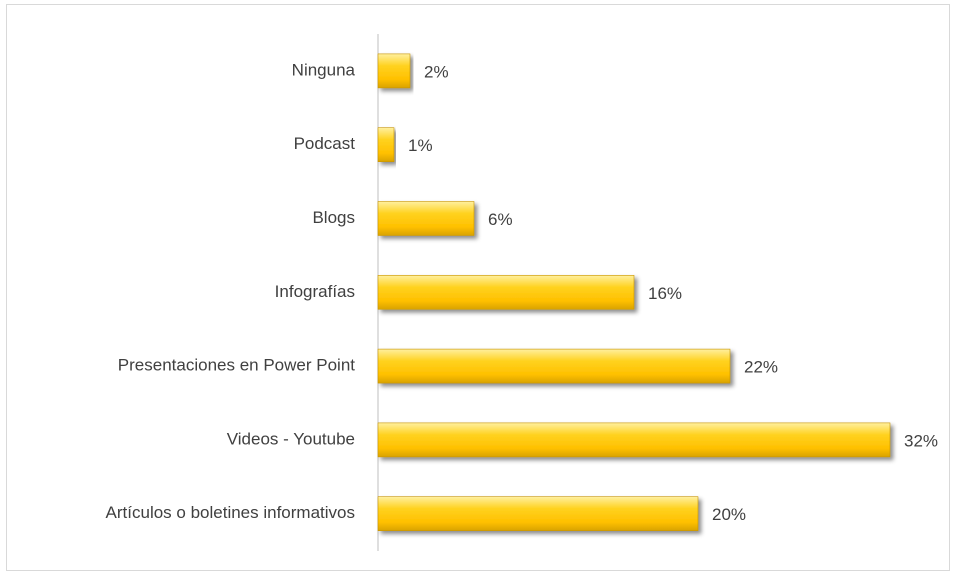 This screenshot has width=956, height=575. What do you see at coordinates (921, 440) in the screenshot?
I see `data-label: 32%` at bounding box center [921, 440].